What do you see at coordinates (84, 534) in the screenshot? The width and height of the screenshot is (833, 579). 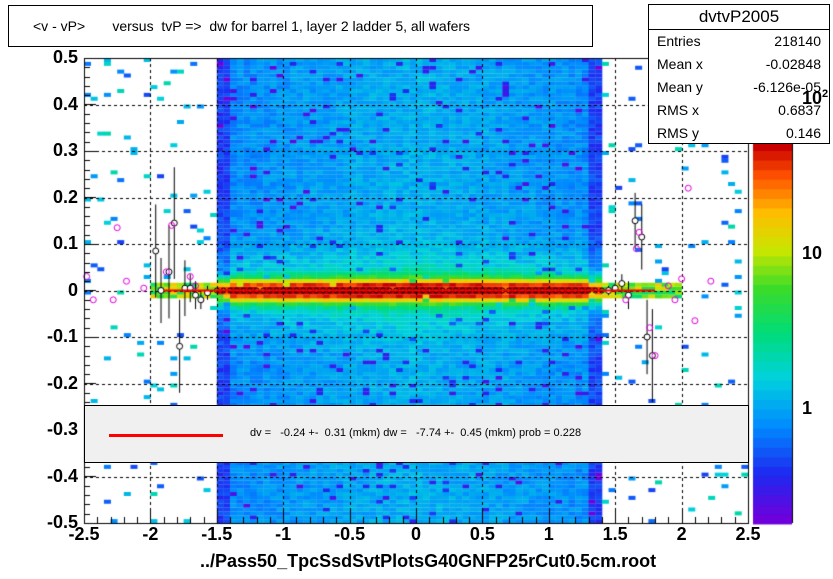 I see `x-tick-label: -2.5` at bounding box center [84, 534].